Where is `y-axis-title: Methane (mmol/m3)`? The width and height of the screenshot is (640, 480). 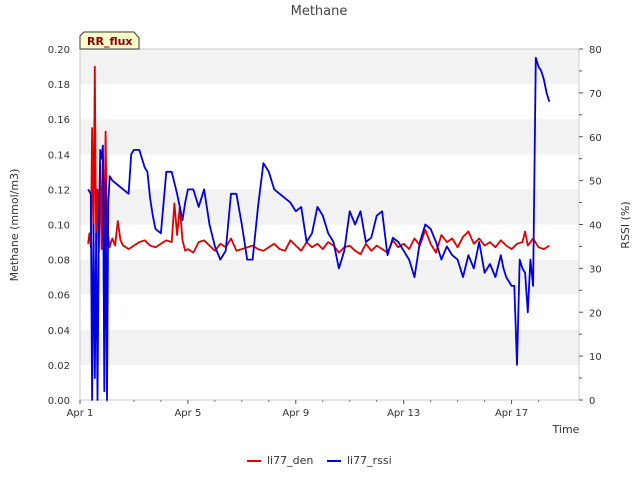 y-axis-title: Methane (mmol/m3) is located at coordinates (14, 225).